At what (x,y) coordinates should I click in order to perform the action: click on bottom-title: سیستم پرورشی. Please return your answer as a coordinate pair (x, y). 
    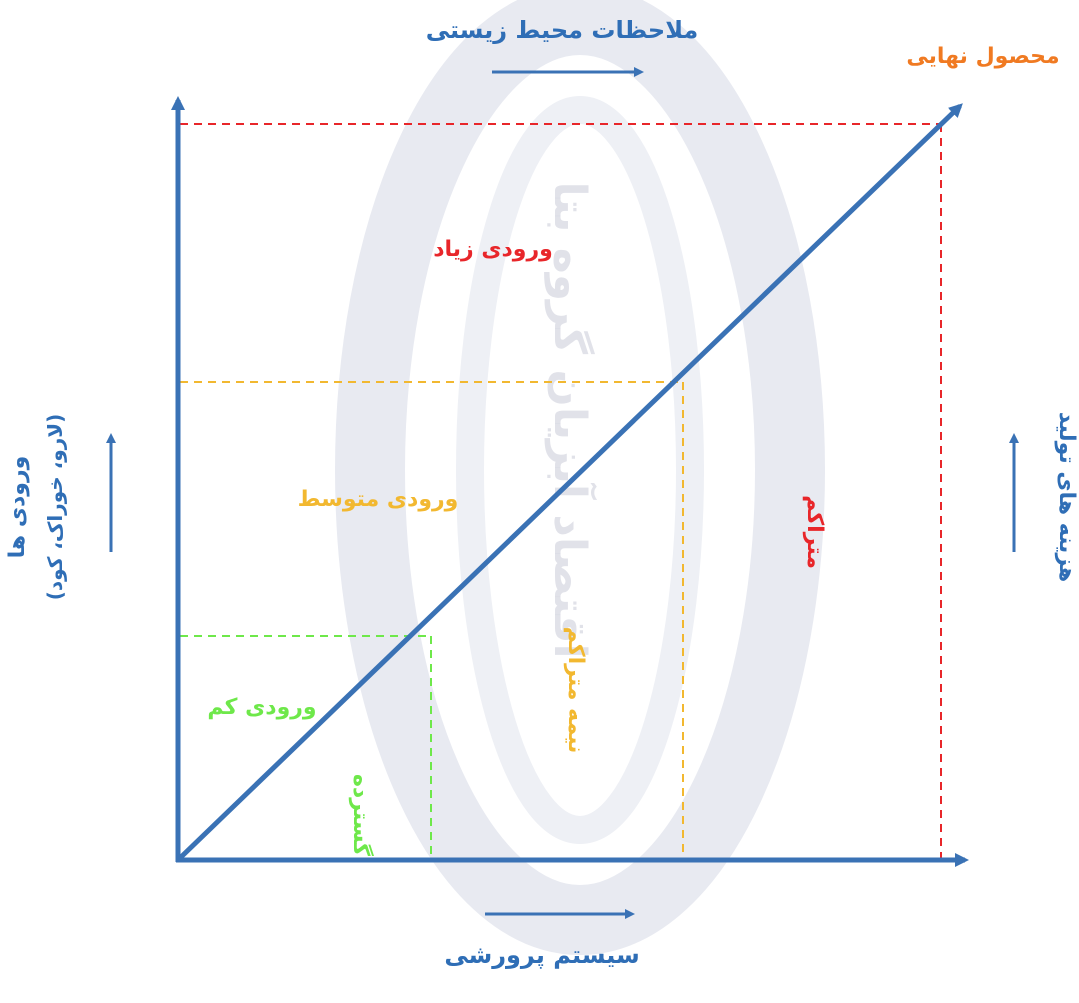
    Looking at the image, I should click on (541, 955).